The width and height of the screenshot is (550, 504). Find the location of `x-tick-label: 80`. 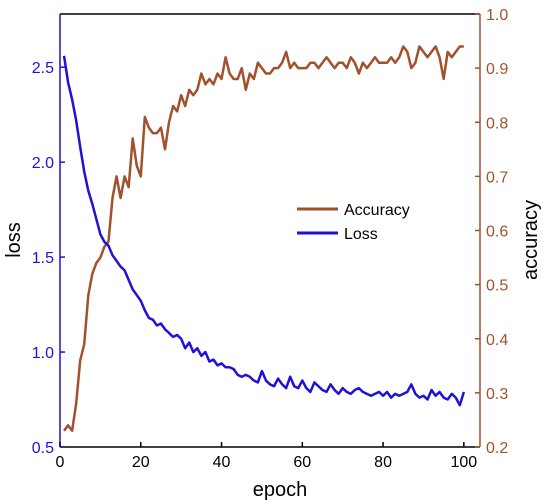

x-tick-label: 80 is located at coordinates (383, 462).